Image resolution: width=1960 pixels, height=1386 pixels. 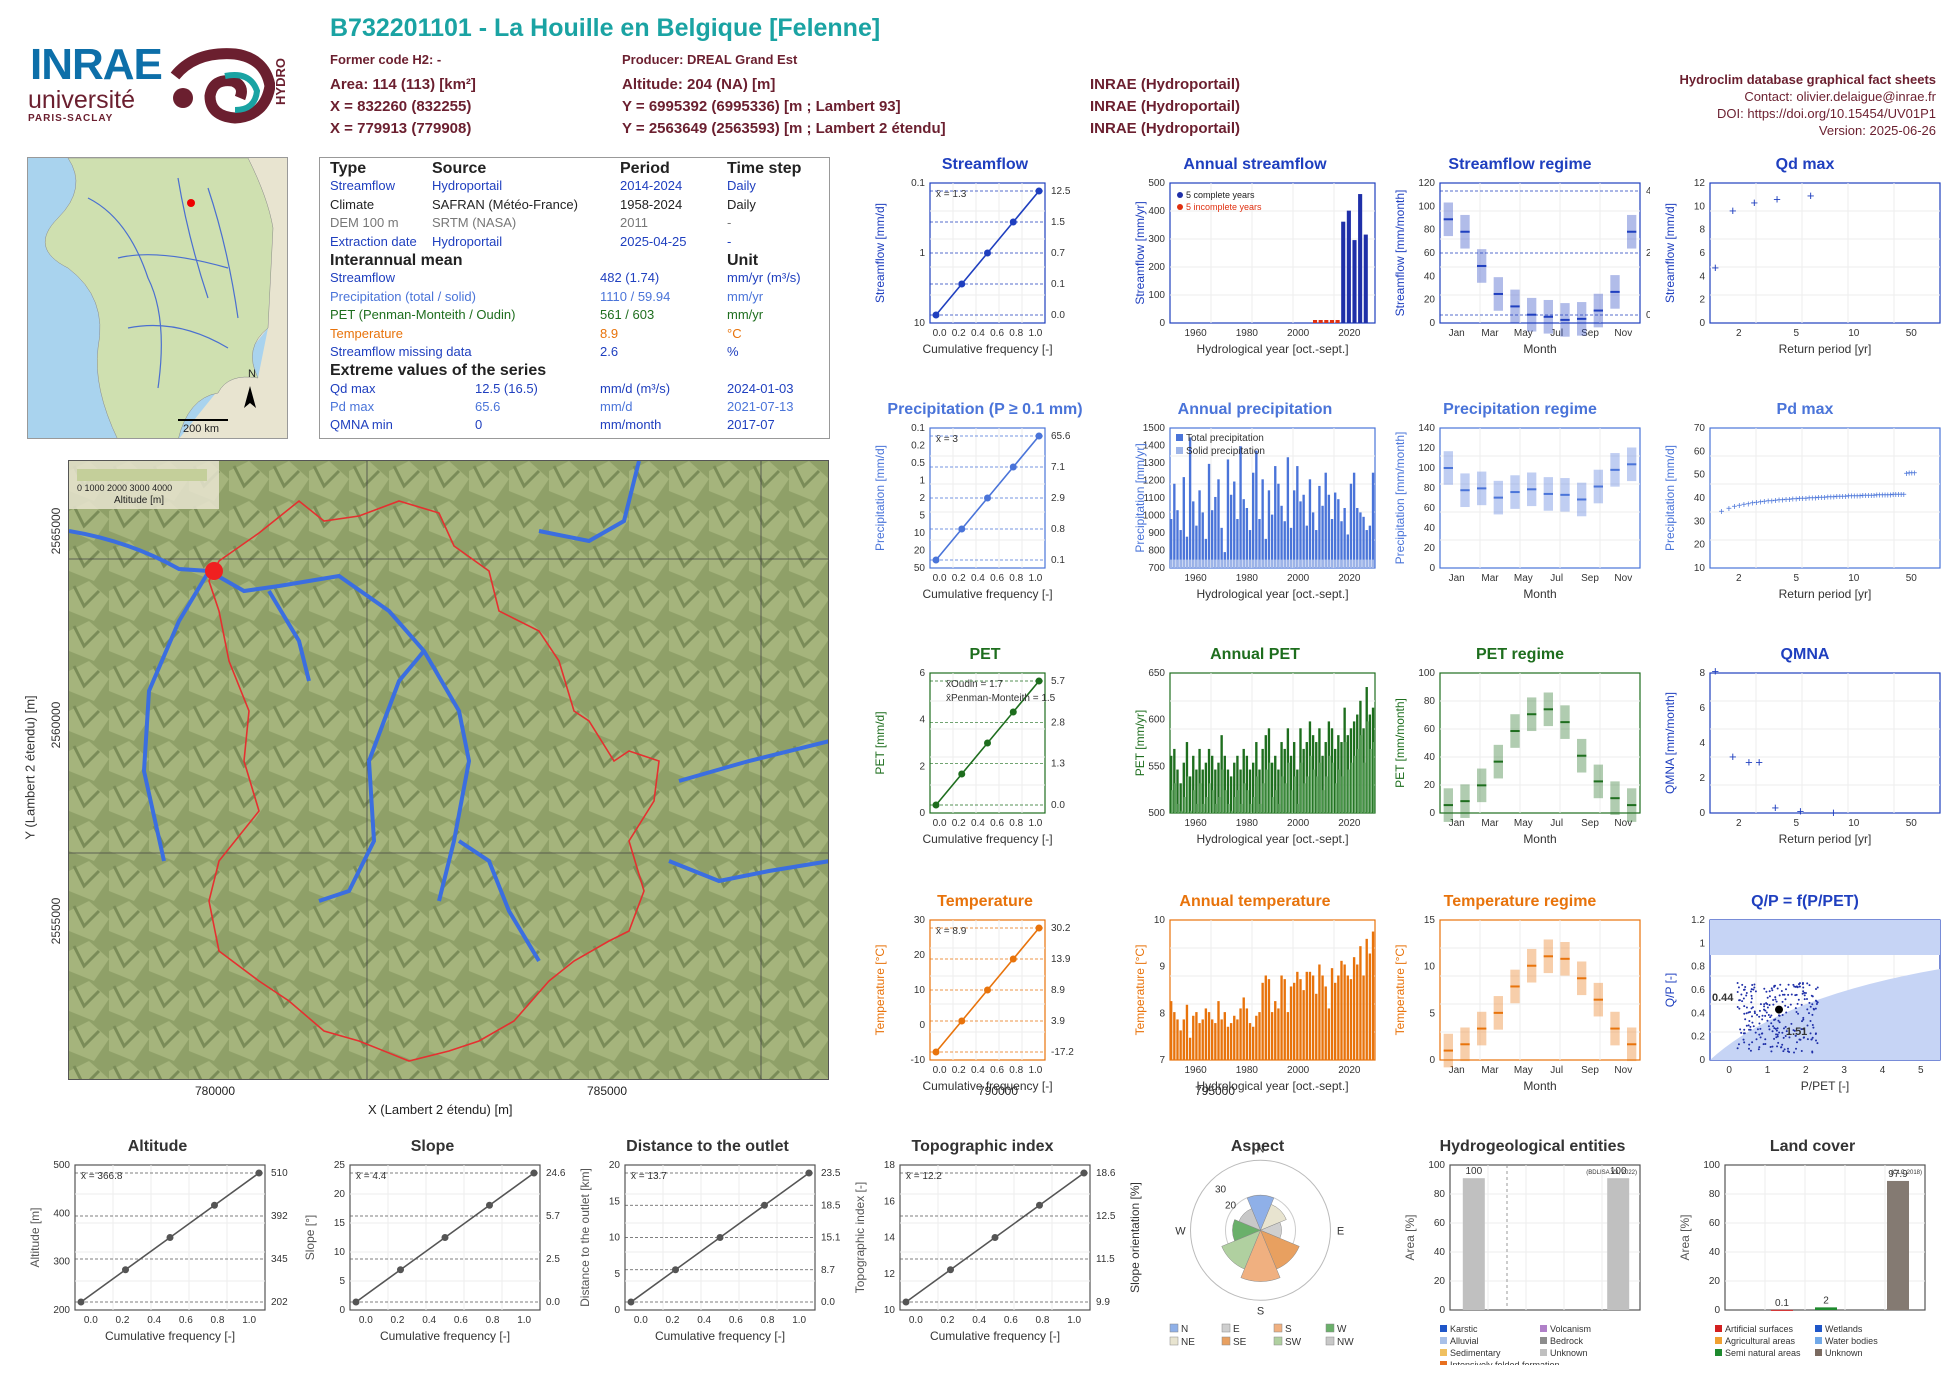 I want to click on catchment-boundary, so click(x=434, y=780).